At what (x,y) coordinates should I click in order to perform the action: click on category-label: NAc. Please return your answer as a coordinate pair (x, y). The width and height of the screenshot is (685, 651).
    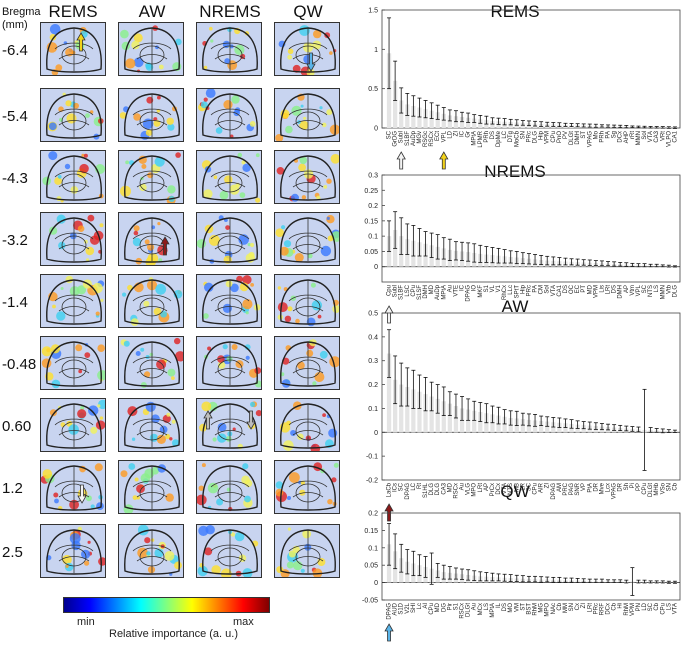
    Looking at the image, I should click on (554, 608).